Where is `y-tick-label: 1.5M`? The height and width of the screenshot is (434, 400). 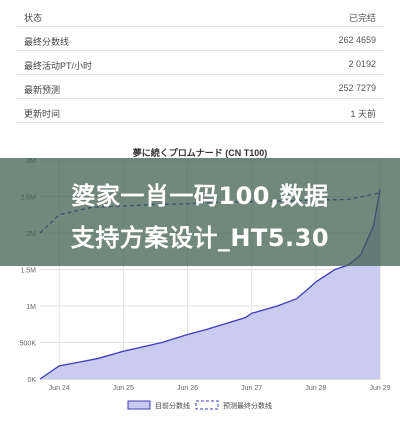 y-tick-label: 1.5M is located at coordinates (28, 271).